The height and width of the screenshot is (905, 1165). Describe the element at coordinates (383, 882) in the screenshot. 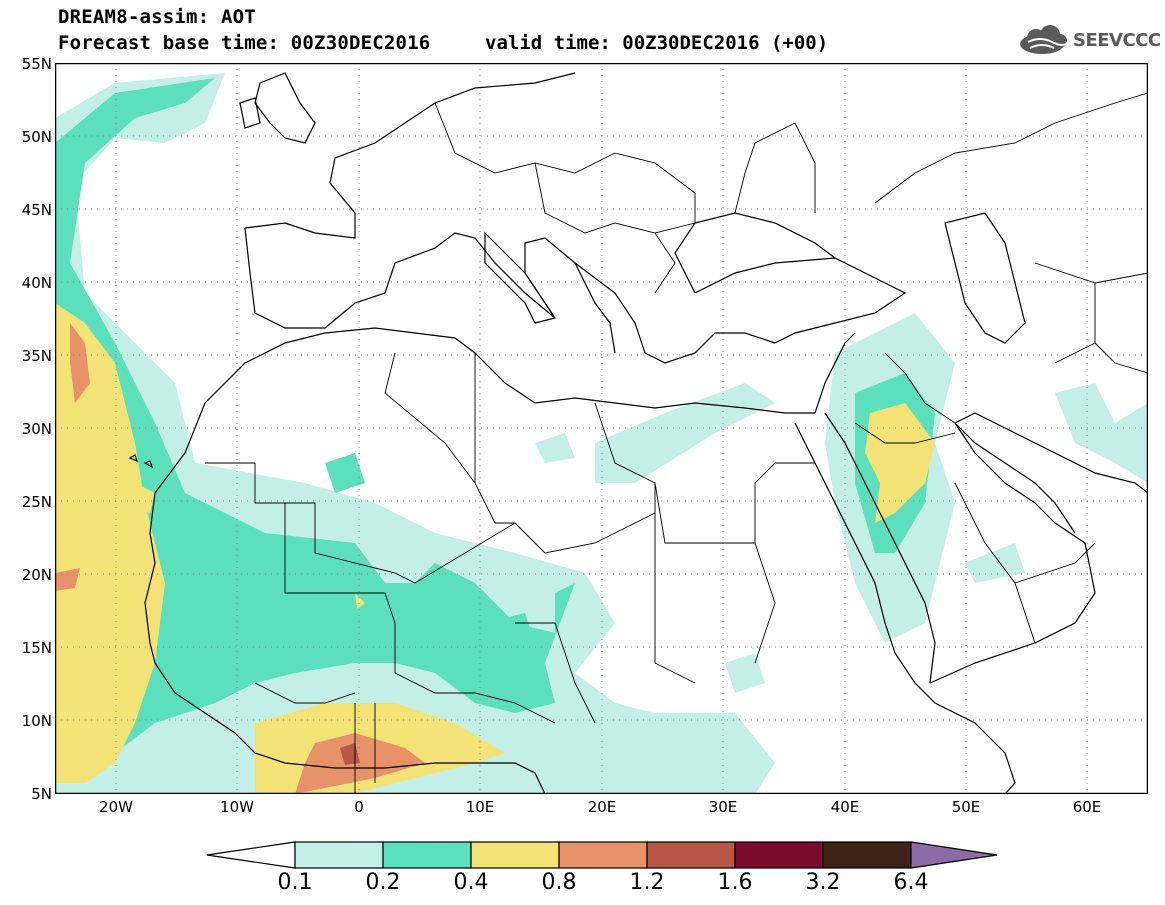

I see `colorbar-label: 0.2` at that location.